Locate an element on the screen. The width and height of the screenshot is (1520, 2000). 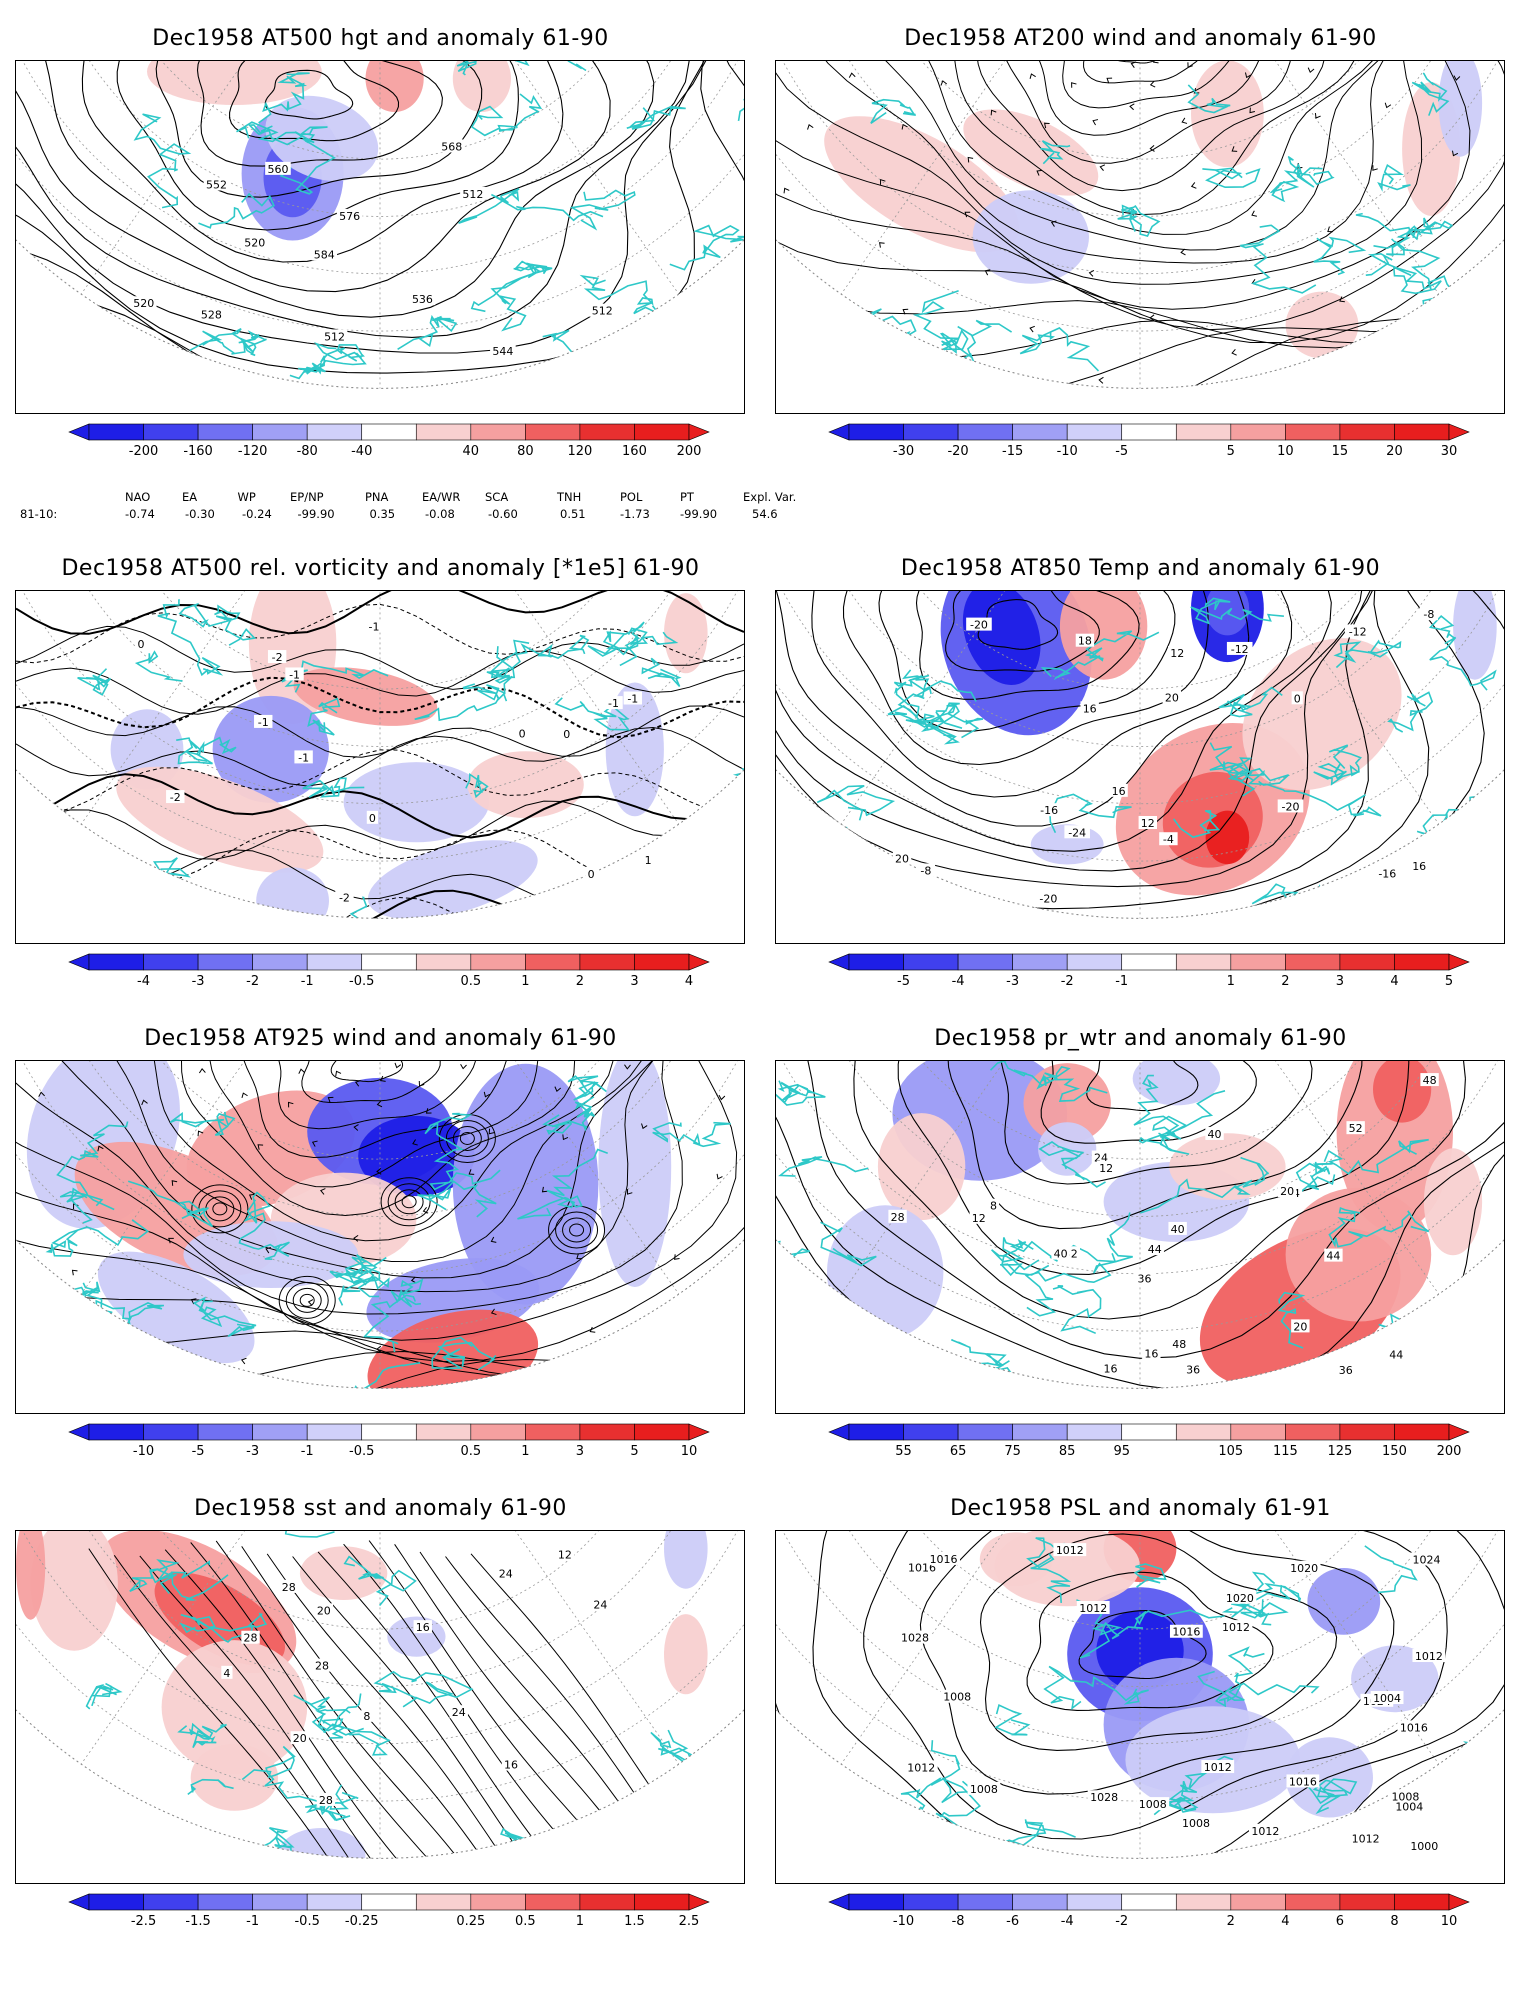
colorbar-tick-label: -3 is located at coordinates (198, 981).